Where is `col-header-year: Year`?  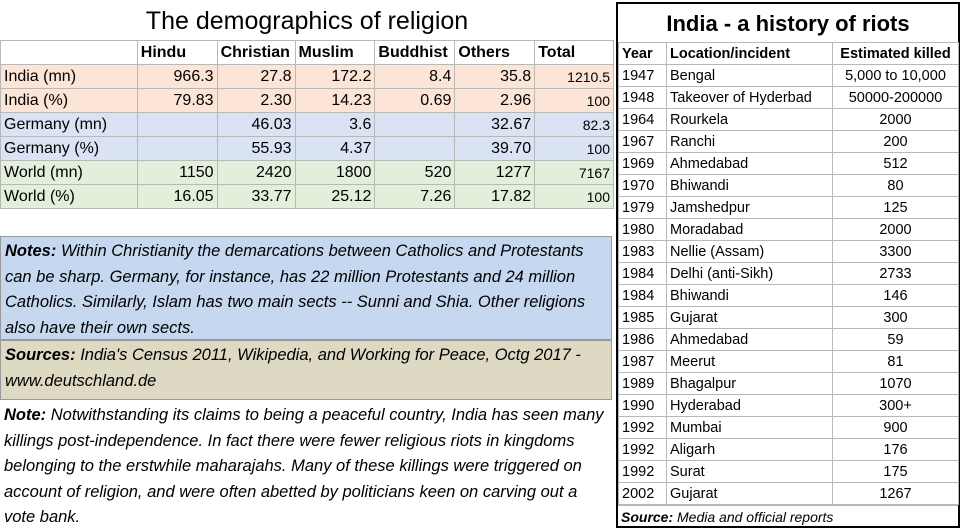 col-header-year: Year is located at coordinates (642, 53).